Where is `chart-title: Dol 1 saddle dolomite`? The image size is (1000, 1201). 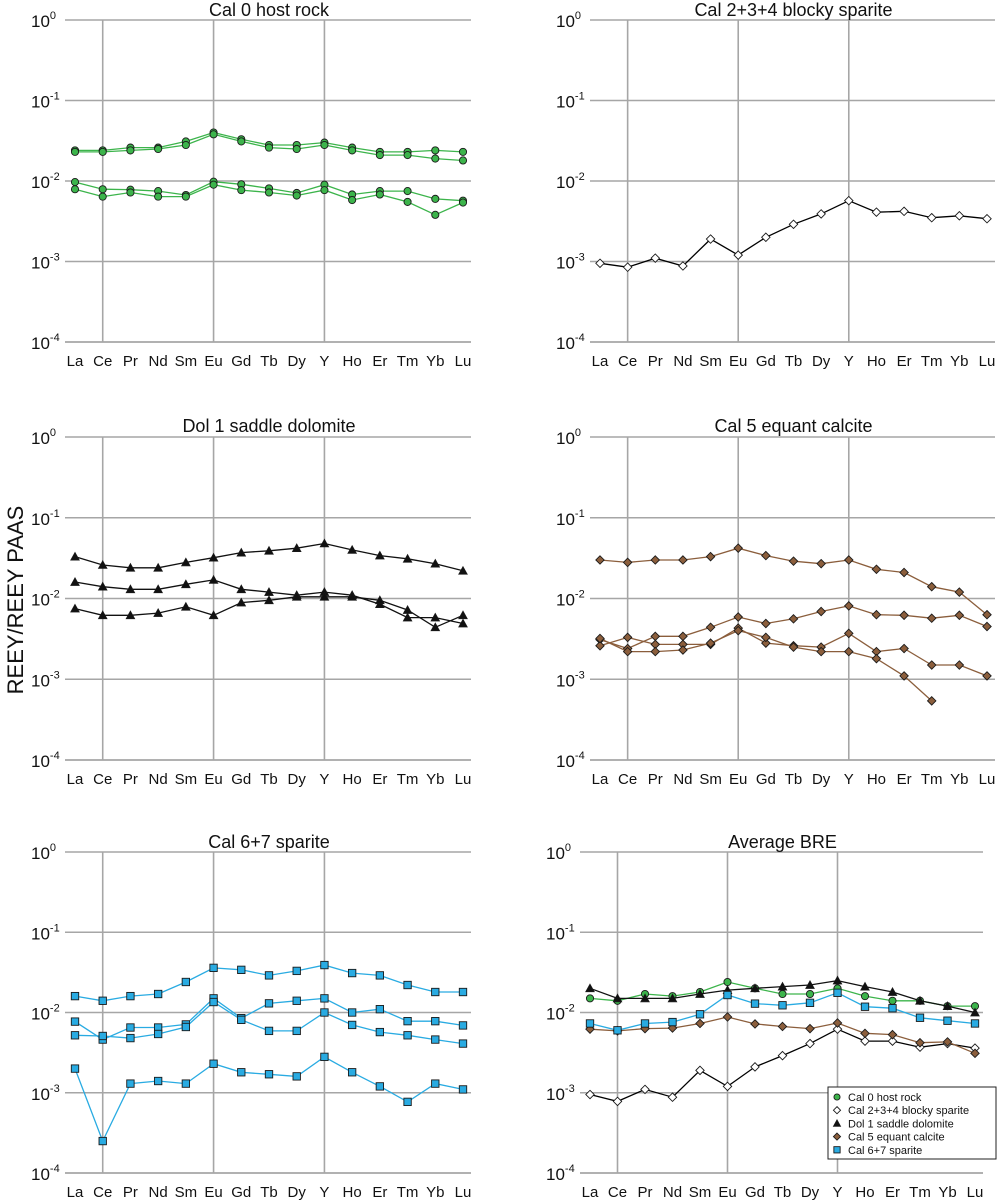
chart-title: Dol 1 saddle dolomite is located at coordinates (268, 426).